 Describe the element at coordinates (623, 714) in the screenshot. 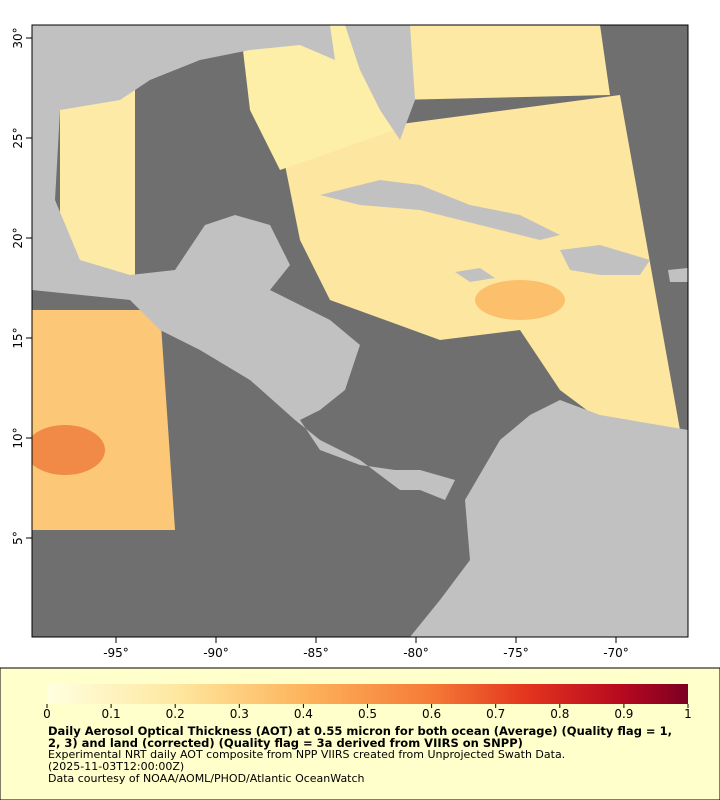

I see `colorbar-tick-label: 0.9` at that location.